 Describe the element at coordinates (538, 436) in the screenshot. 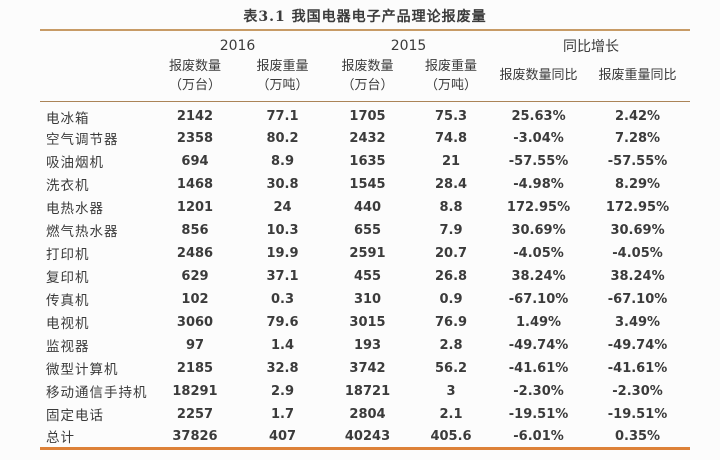

I see `cell-value: -6.01%` at that location.